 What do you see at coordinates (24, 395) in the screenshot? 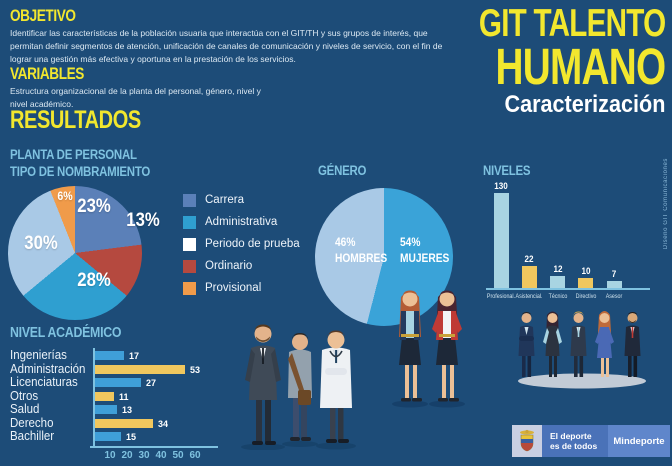
I see `bar-category-label: Otros` at bounding box center [24, 395].